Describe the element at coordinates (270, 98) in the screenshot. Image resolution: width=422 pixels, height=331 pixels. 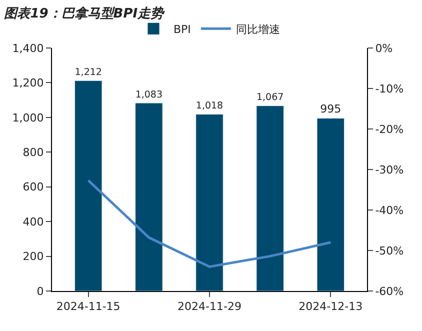
I see `data-label: 1,067` at that location.